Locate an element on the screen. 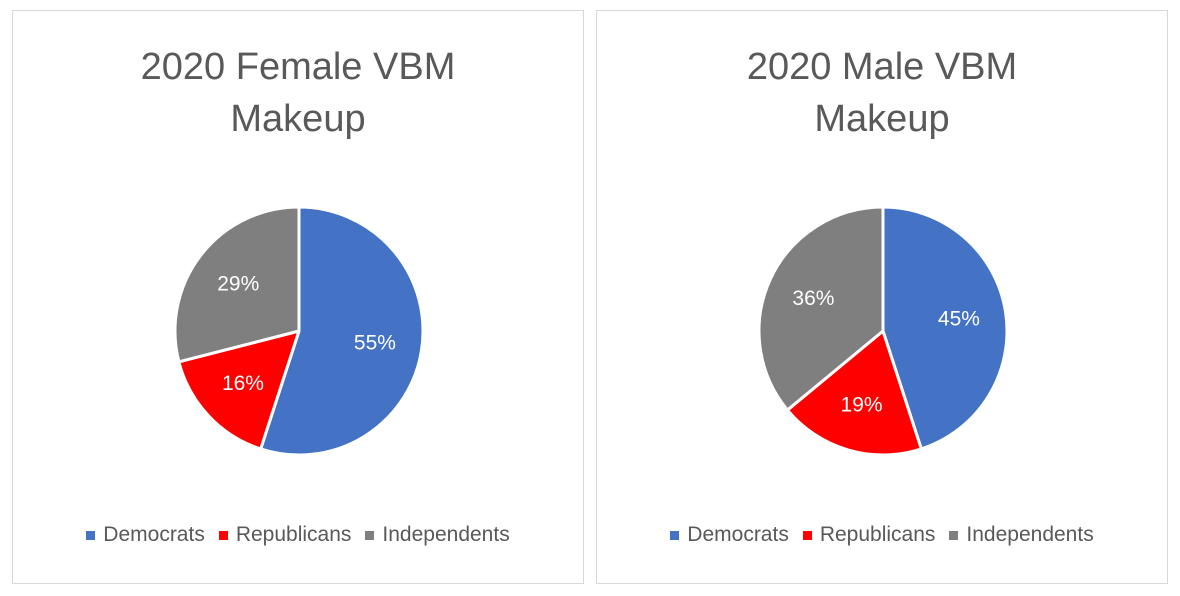 The height and width of the screenshot is (596, 1180). pie-chart: 55% 16% 29% is located at coordinates (299, 331).